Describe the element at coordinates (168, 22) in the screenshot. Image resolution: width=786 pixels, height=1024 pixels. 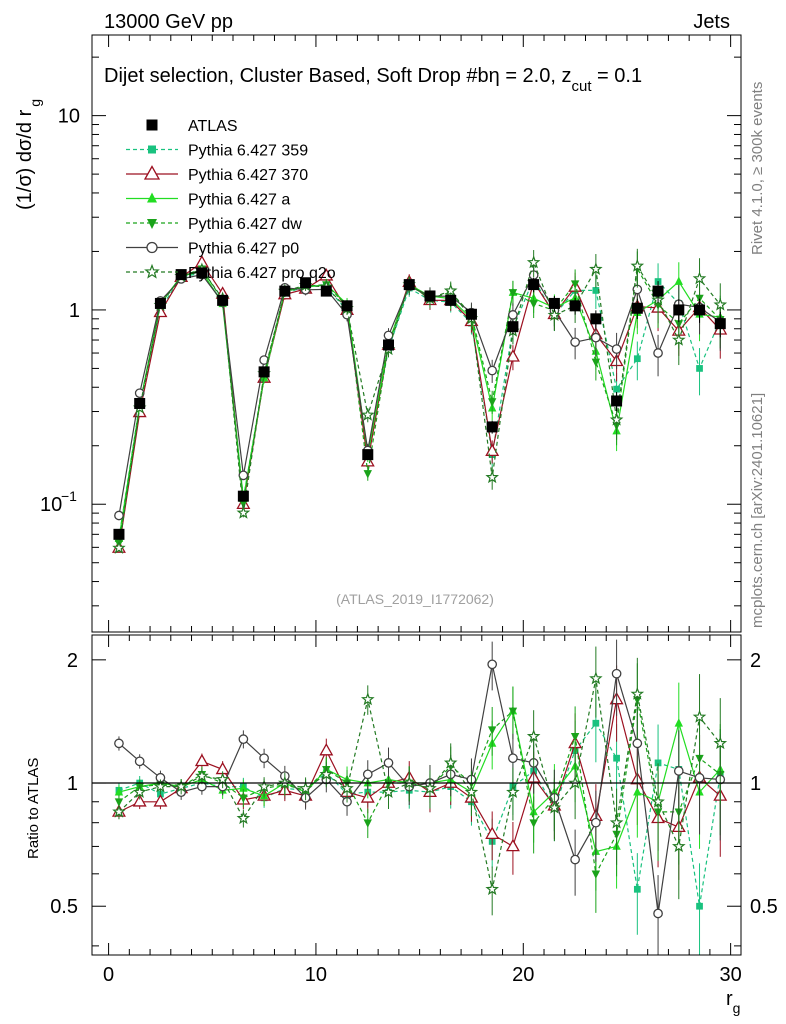
I see `energy-label: 13000 GeV pp` at that location.